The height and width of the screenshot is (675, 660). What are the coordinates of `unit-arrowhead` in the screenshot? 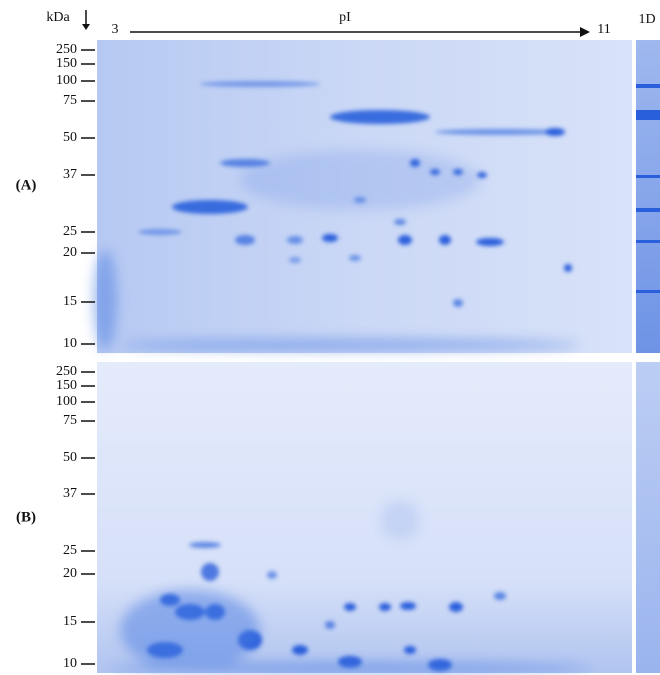 It's located at (86, 27).